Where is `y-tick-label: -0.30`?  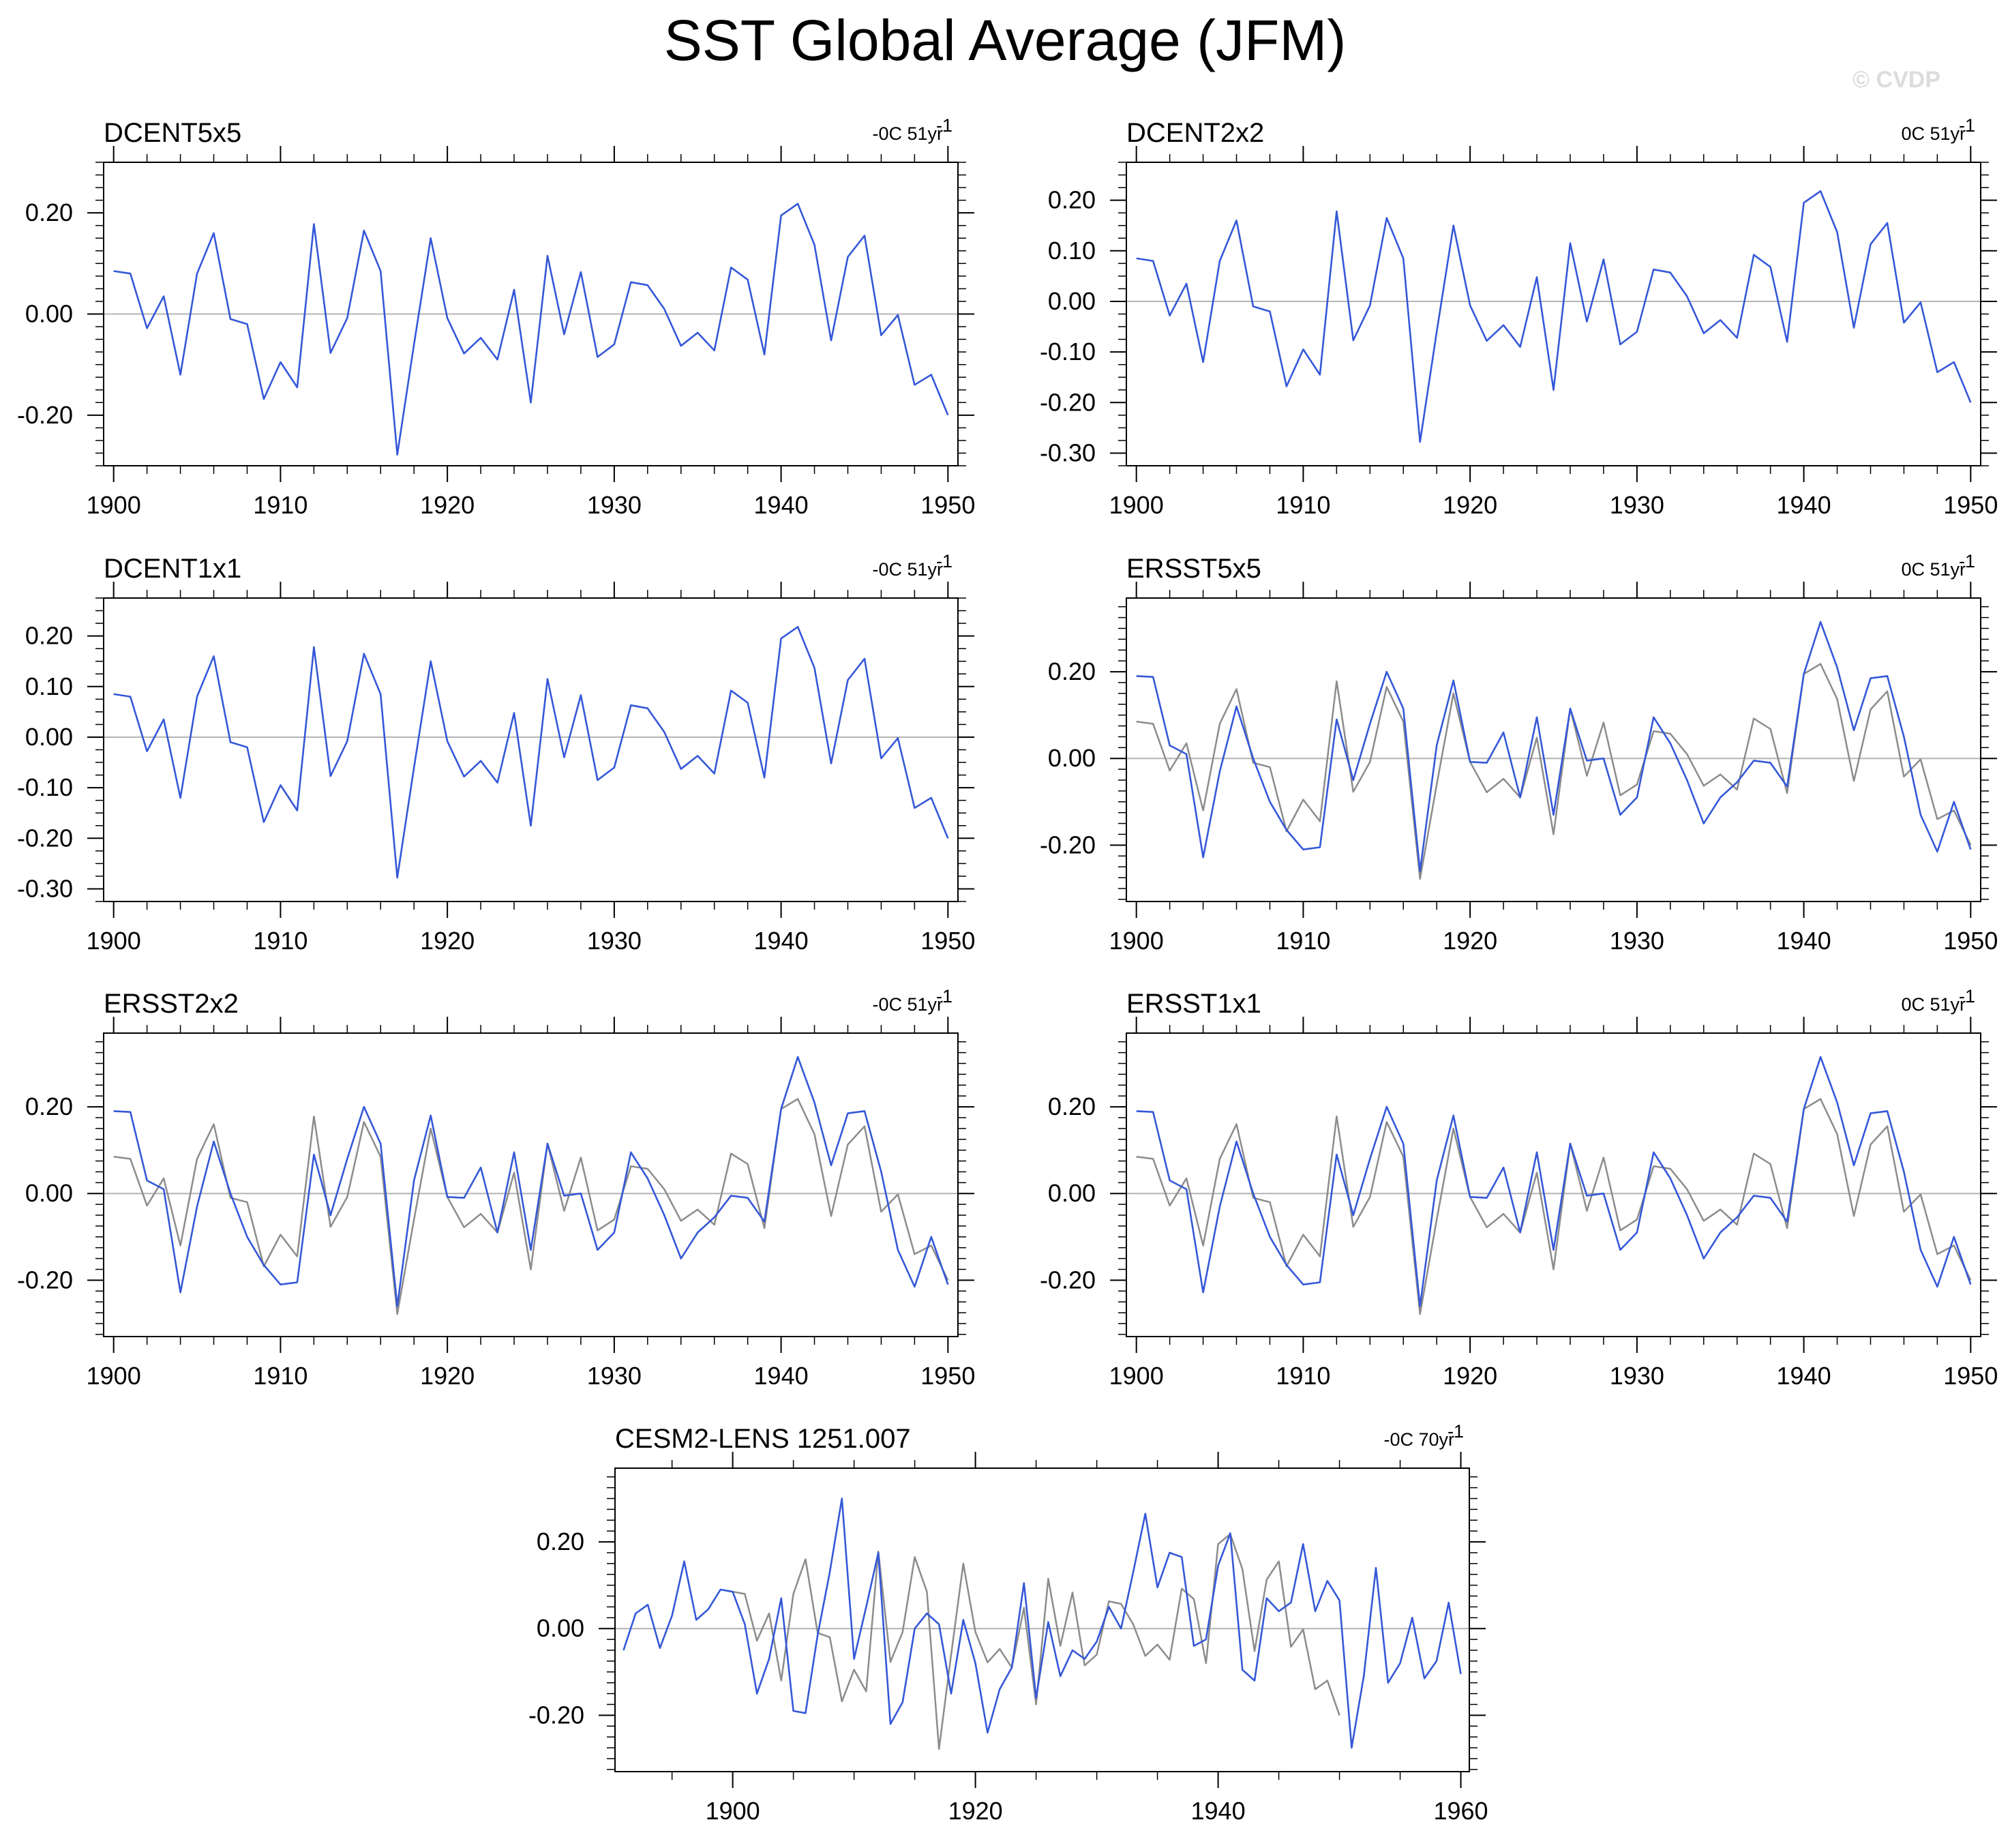 y-tick-label: -0.30 is located at coordinates (45, 888).